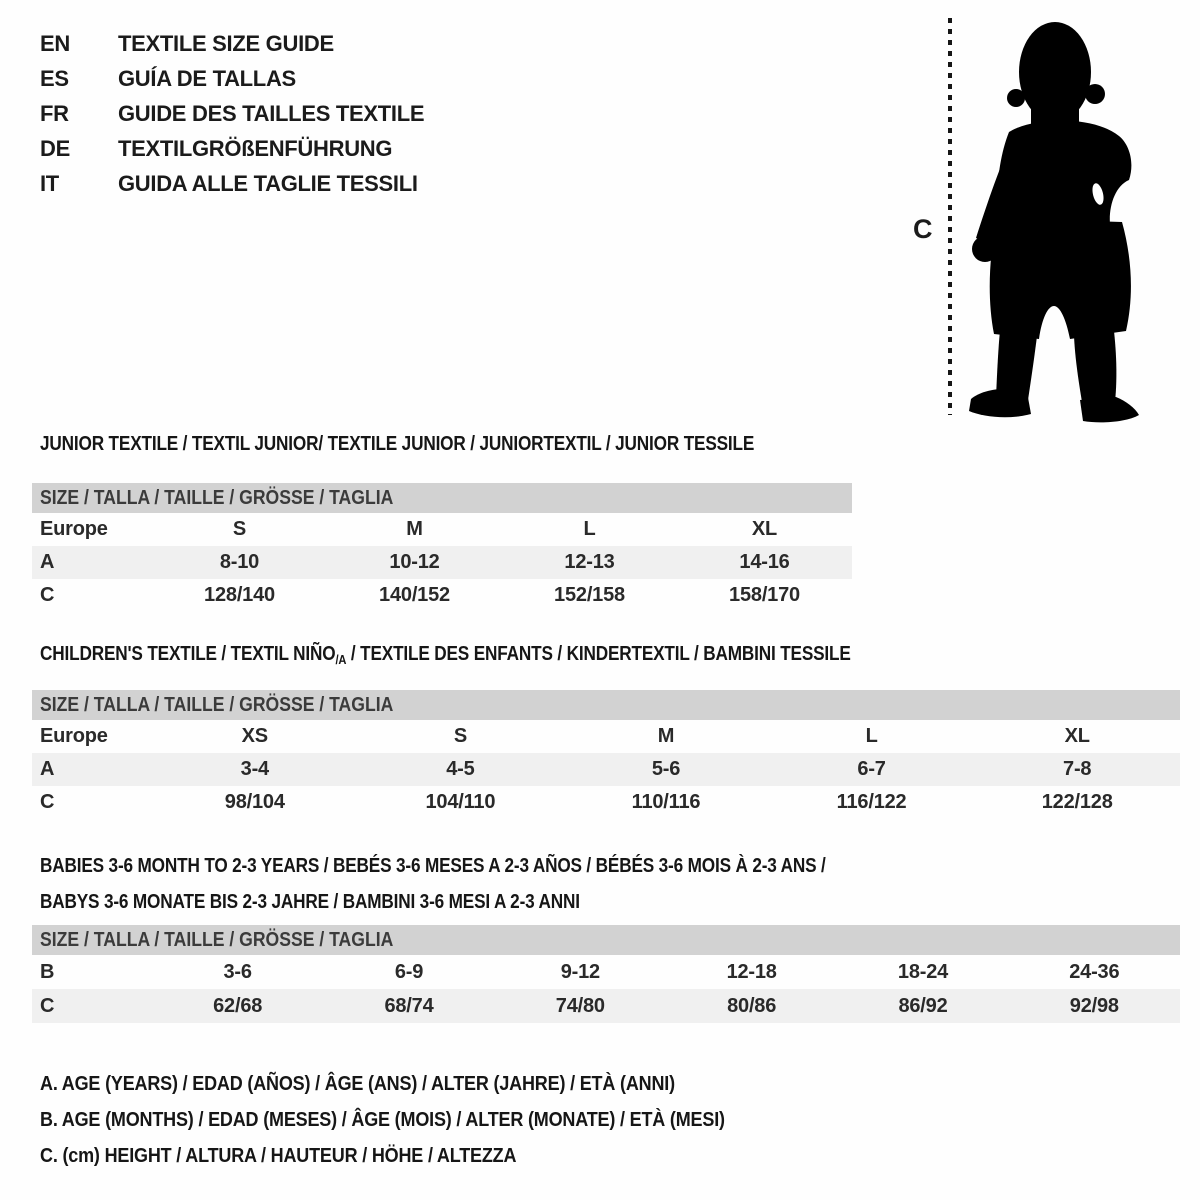 The image size is (1200, 1200). What do you see at coordinates (606, 802) in the screenshot?
I see `table-row-height: C 98/104 104/110 110/116 116/122 122/128` at bounding box center [606, 802].